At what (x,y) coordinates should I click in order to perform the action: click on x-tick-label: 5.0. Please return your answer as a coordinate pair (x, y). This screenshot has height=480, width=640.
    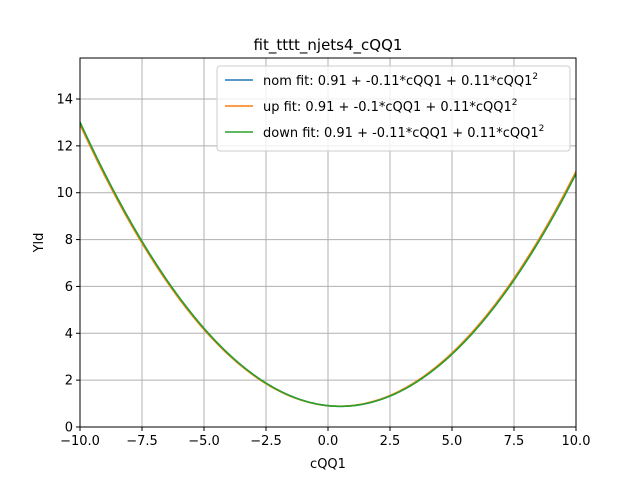
    Looking at the image, I should click on (452, 441).